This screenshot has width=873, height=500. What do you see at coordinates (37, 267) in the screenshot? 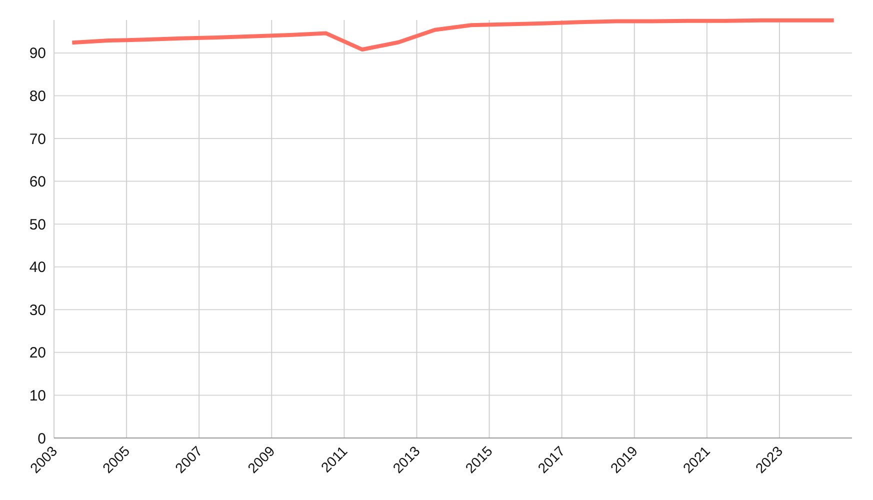
I see `y-tick-label: 40` at bounding box center [37, 267].